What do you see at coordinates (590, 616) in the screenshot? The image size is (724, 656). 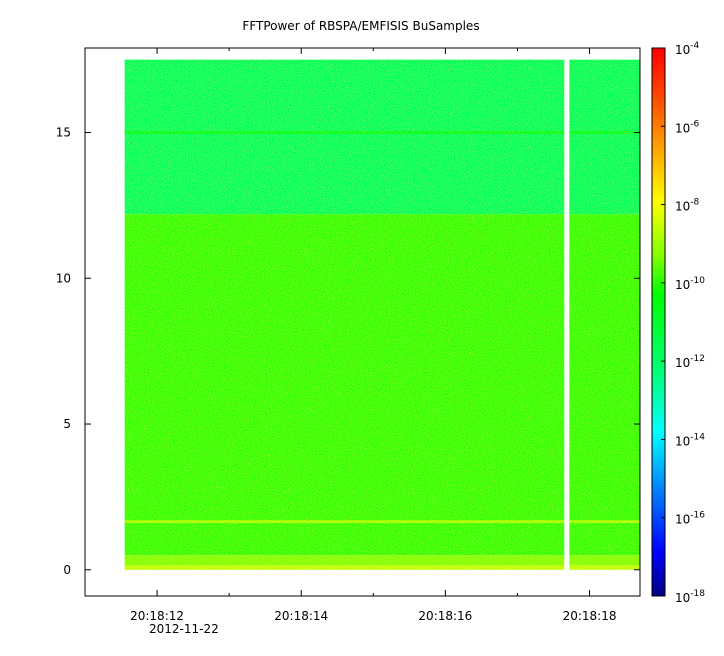 I see `x-tick-label: 20:18:18` at bounding box center [590, 616].